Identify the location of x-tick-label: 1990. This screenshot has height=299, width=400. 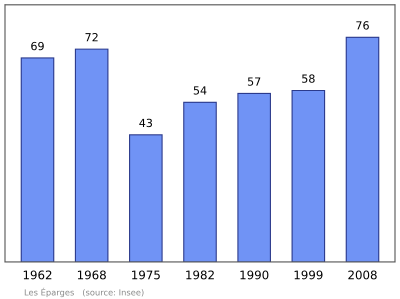
(254, 275).